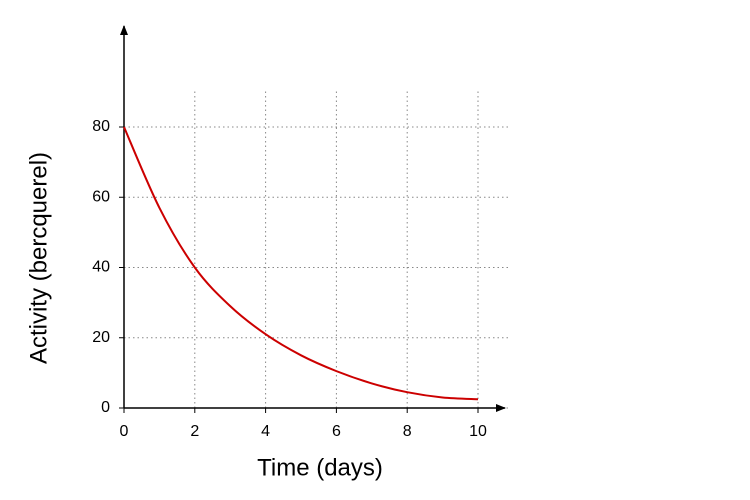 The image size is (750, 500). Describe the element at coordinates (407, 431) in the screenshot. I see `x-tick-label: 8` at that location.